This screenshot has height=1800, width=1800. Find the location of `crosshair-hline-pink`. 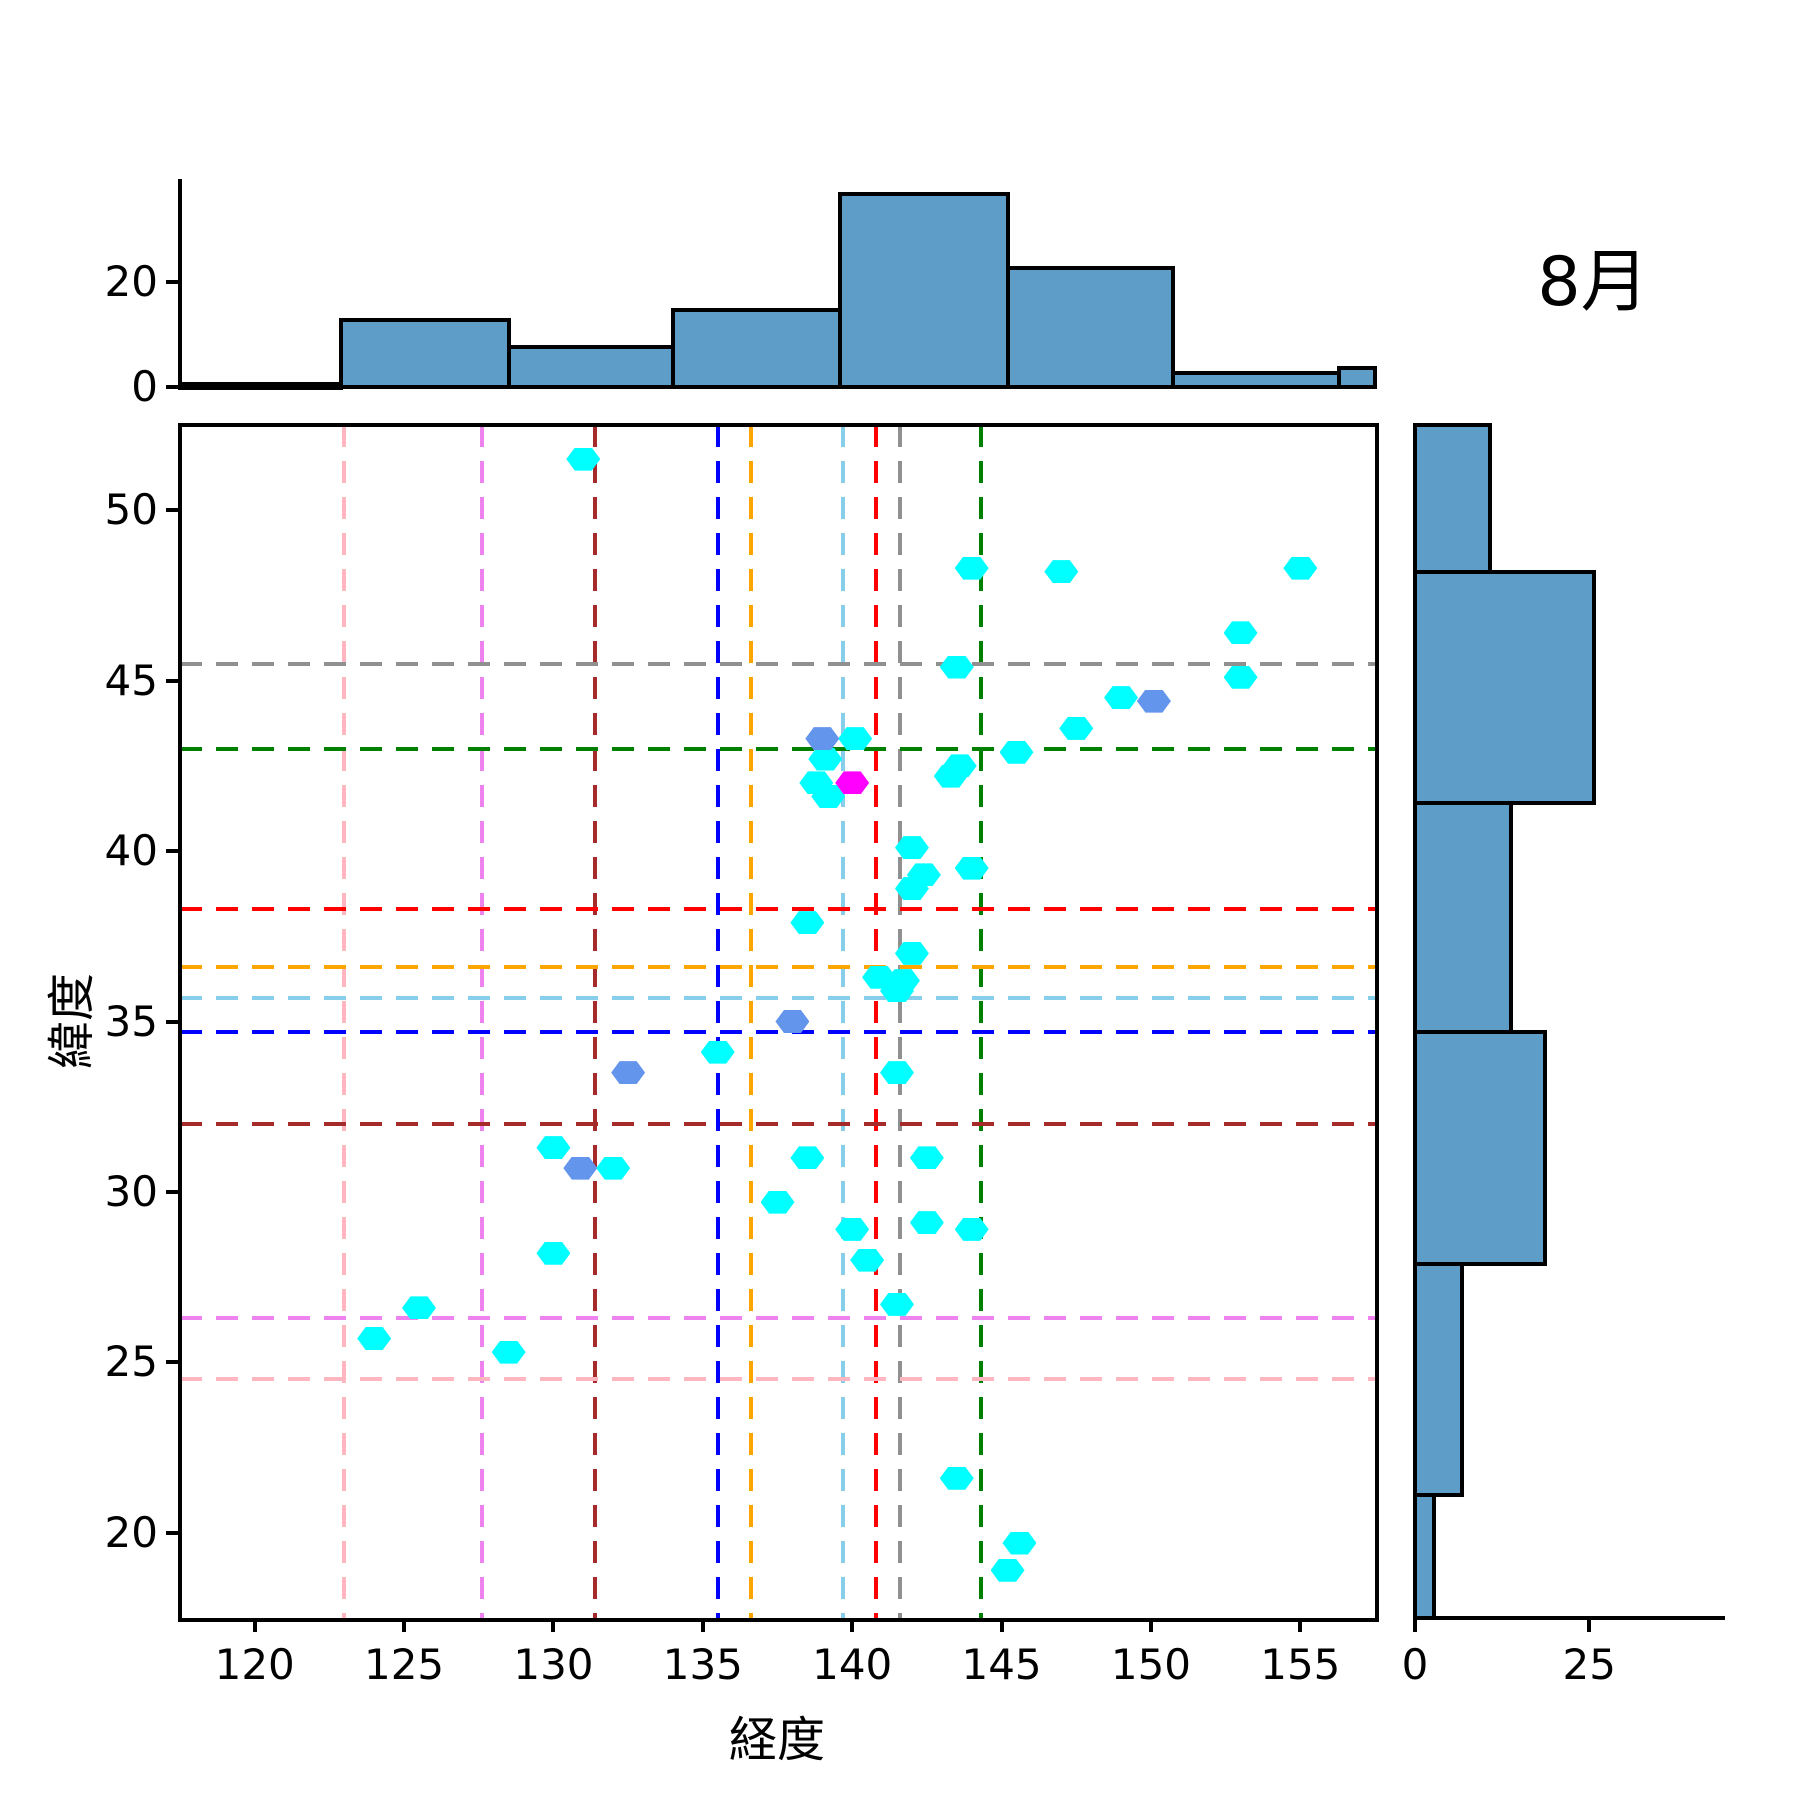

crosshair-hline-pink is located at coordinates (777, 1379).